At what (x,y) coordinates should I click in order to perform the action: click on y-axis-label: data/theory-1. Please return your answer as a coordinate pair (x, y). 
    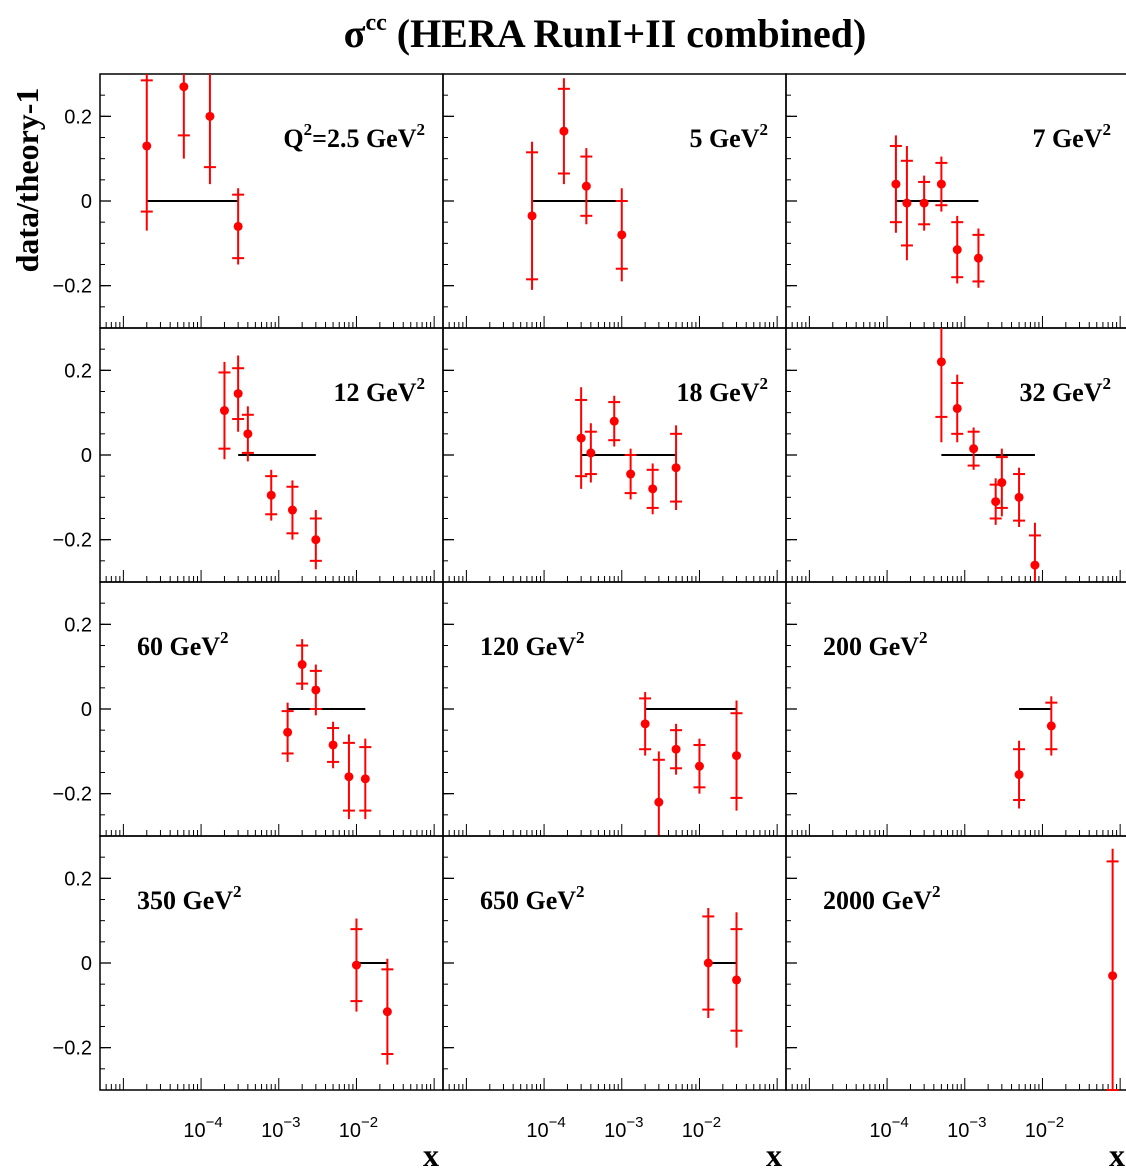
    Looking at the image, I should click on (27, 180).